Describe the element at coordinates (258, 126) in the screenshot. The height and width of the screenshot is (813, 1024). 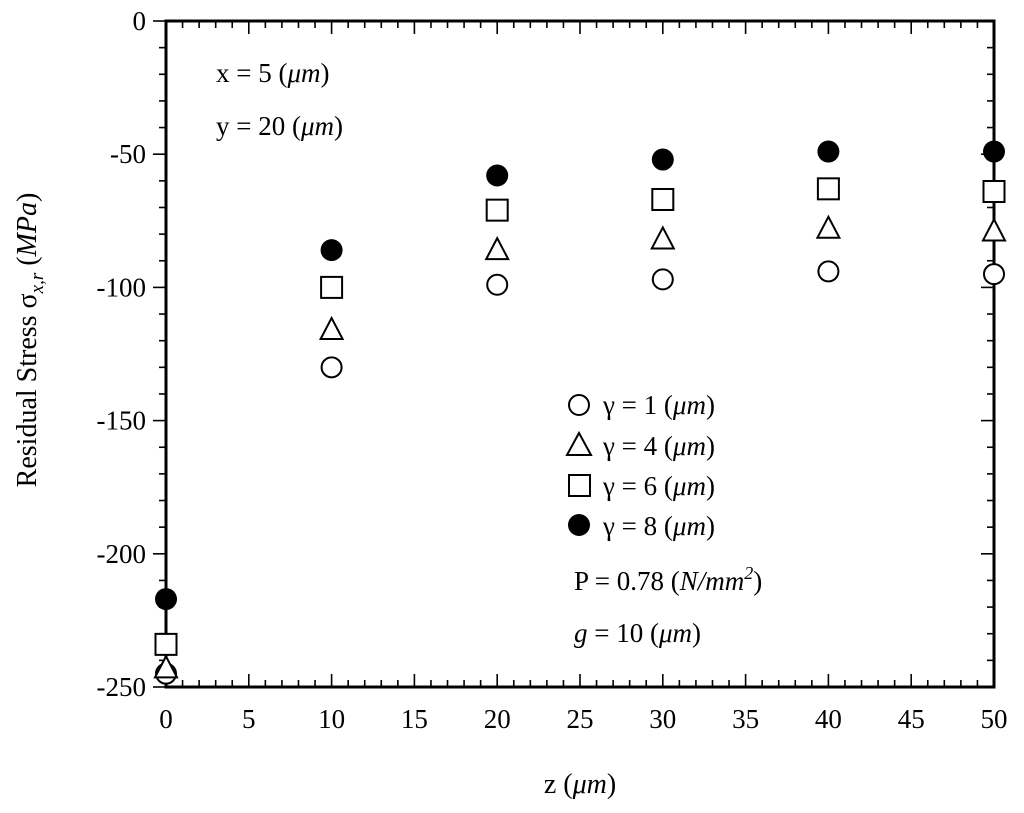
I see `annotation-y-pre: y = 20 (` at that location.